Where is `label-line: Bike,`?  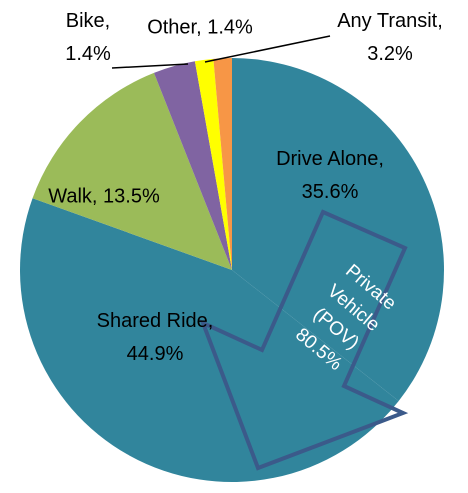
label-line: Bike, is located at coordinates (88, 21).